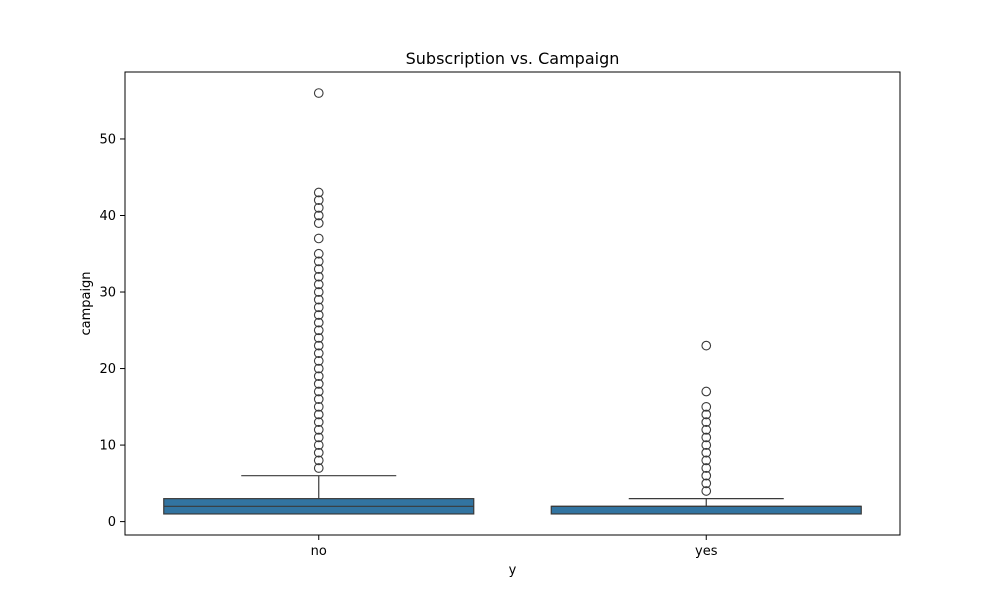  Describe the element at coordinates (107, 293) in the screenshot. I see `y-tick-label: 30` at that location.